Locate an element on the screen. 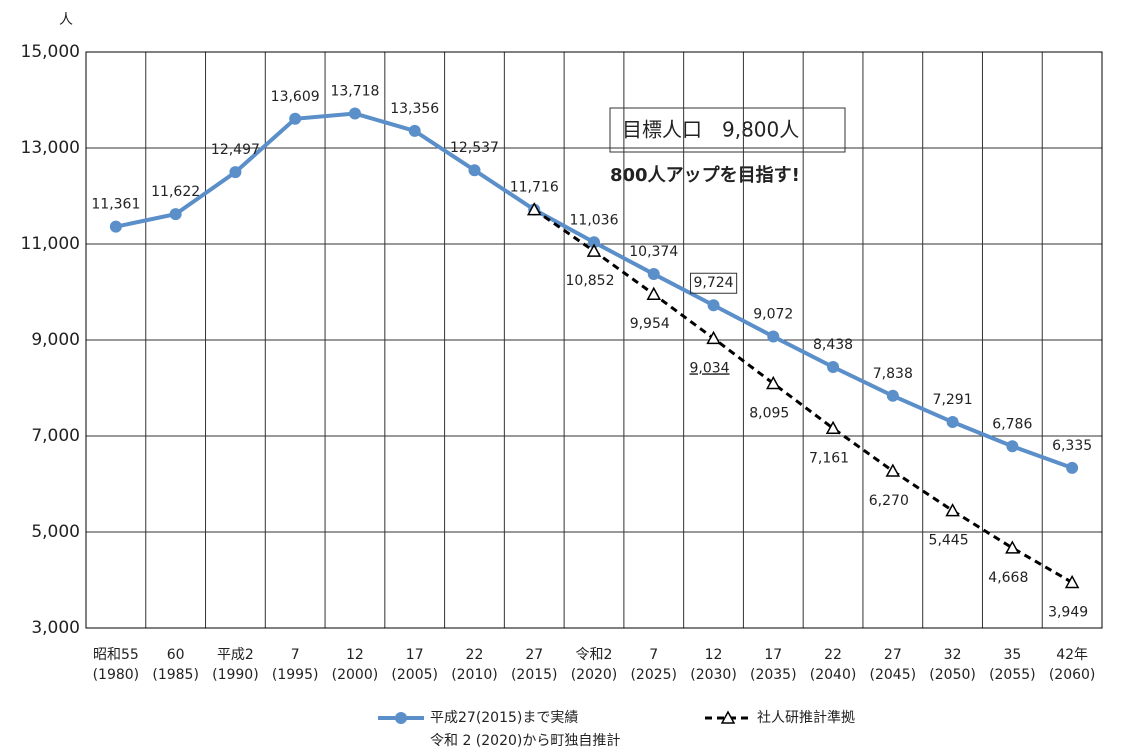  data-label: 6,335 is located at coordinates (1072, 446).